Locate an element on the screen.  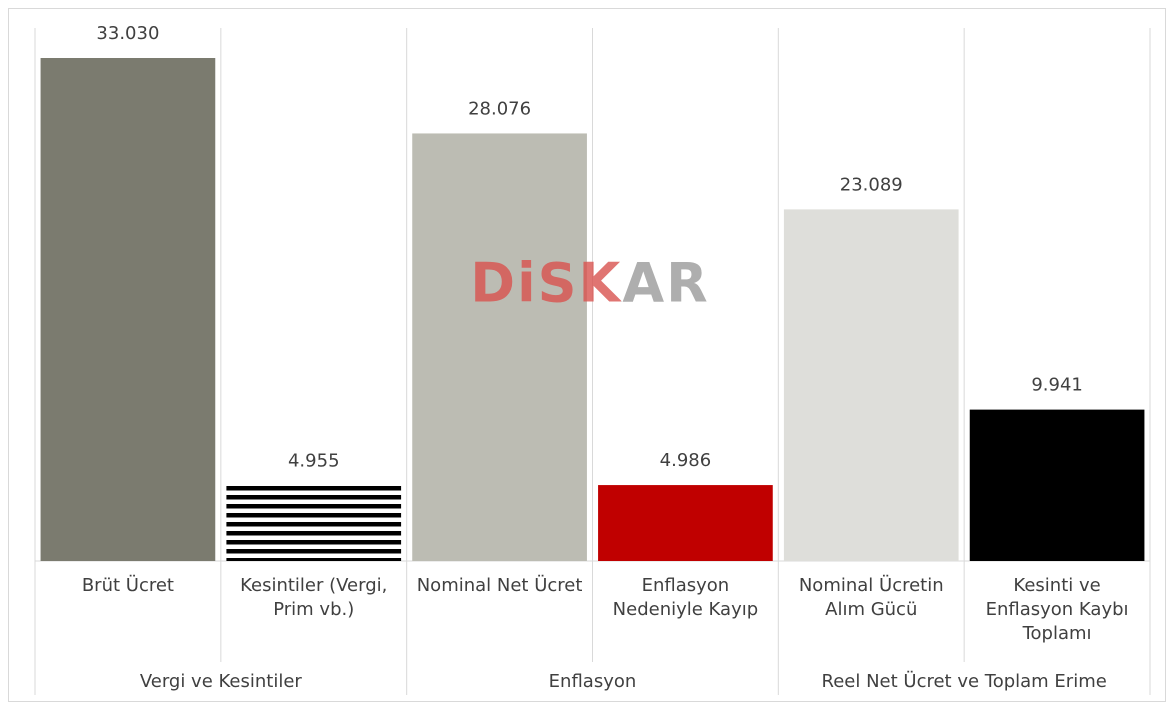
value-label: 33.030 is located at coordinates (127, 33).